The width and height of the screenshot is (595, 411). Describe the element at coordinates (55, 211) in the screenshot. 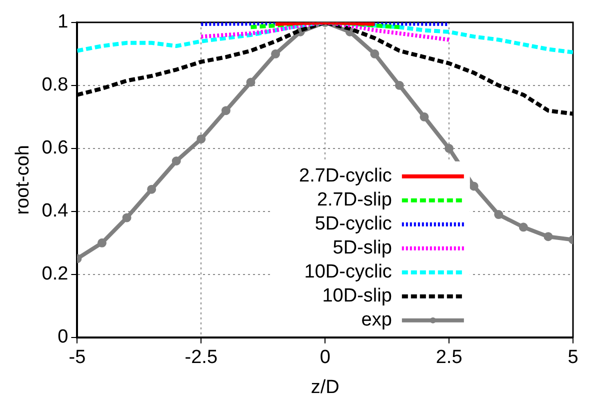

I see `y-tick-label: 0.4` at that location.